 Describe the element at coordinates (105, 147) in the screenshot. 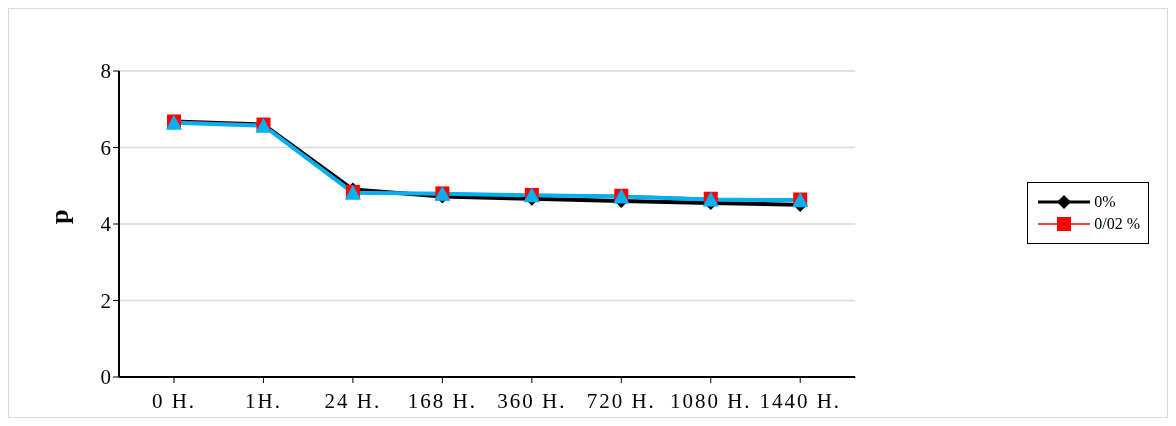

I see `y-tick-label: 6` at that location.